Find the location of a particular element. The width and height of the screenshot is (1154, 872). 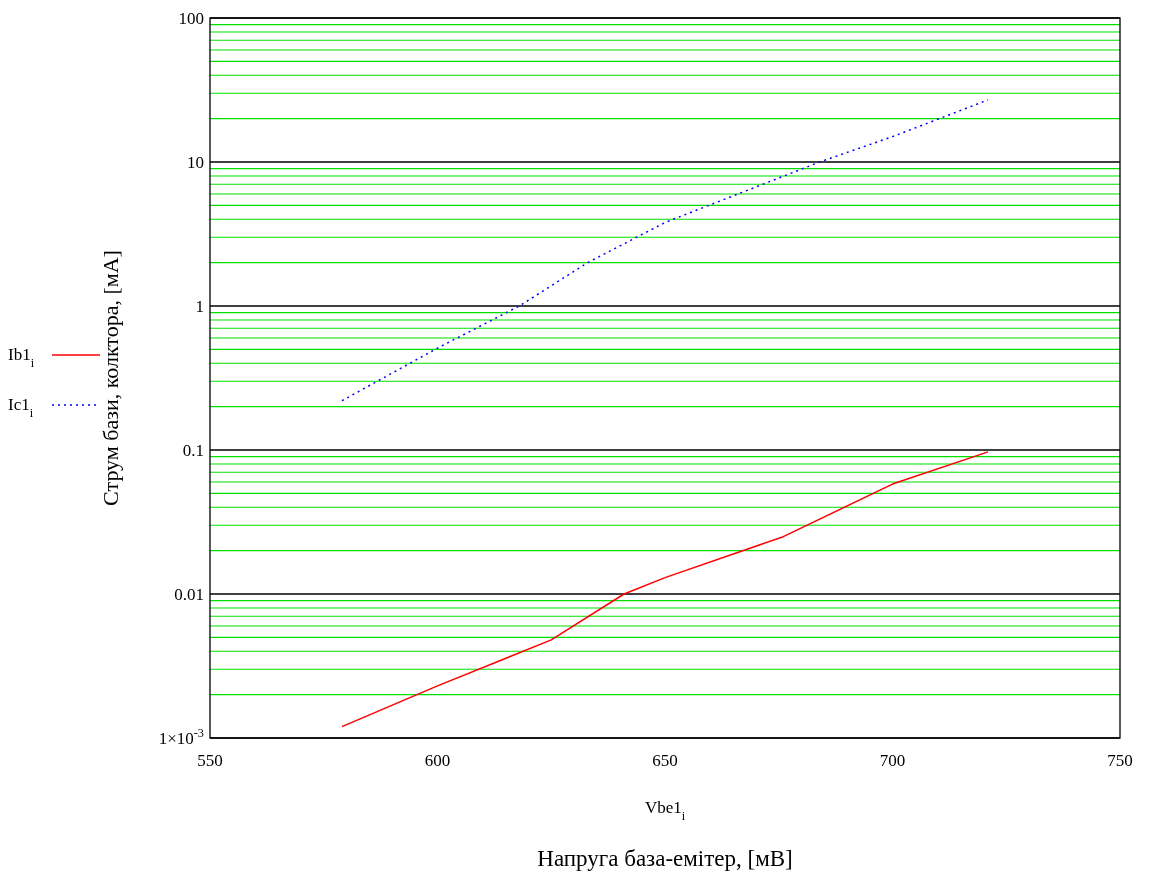

x-tick-label: 650 is located at coordinates (665, 760).